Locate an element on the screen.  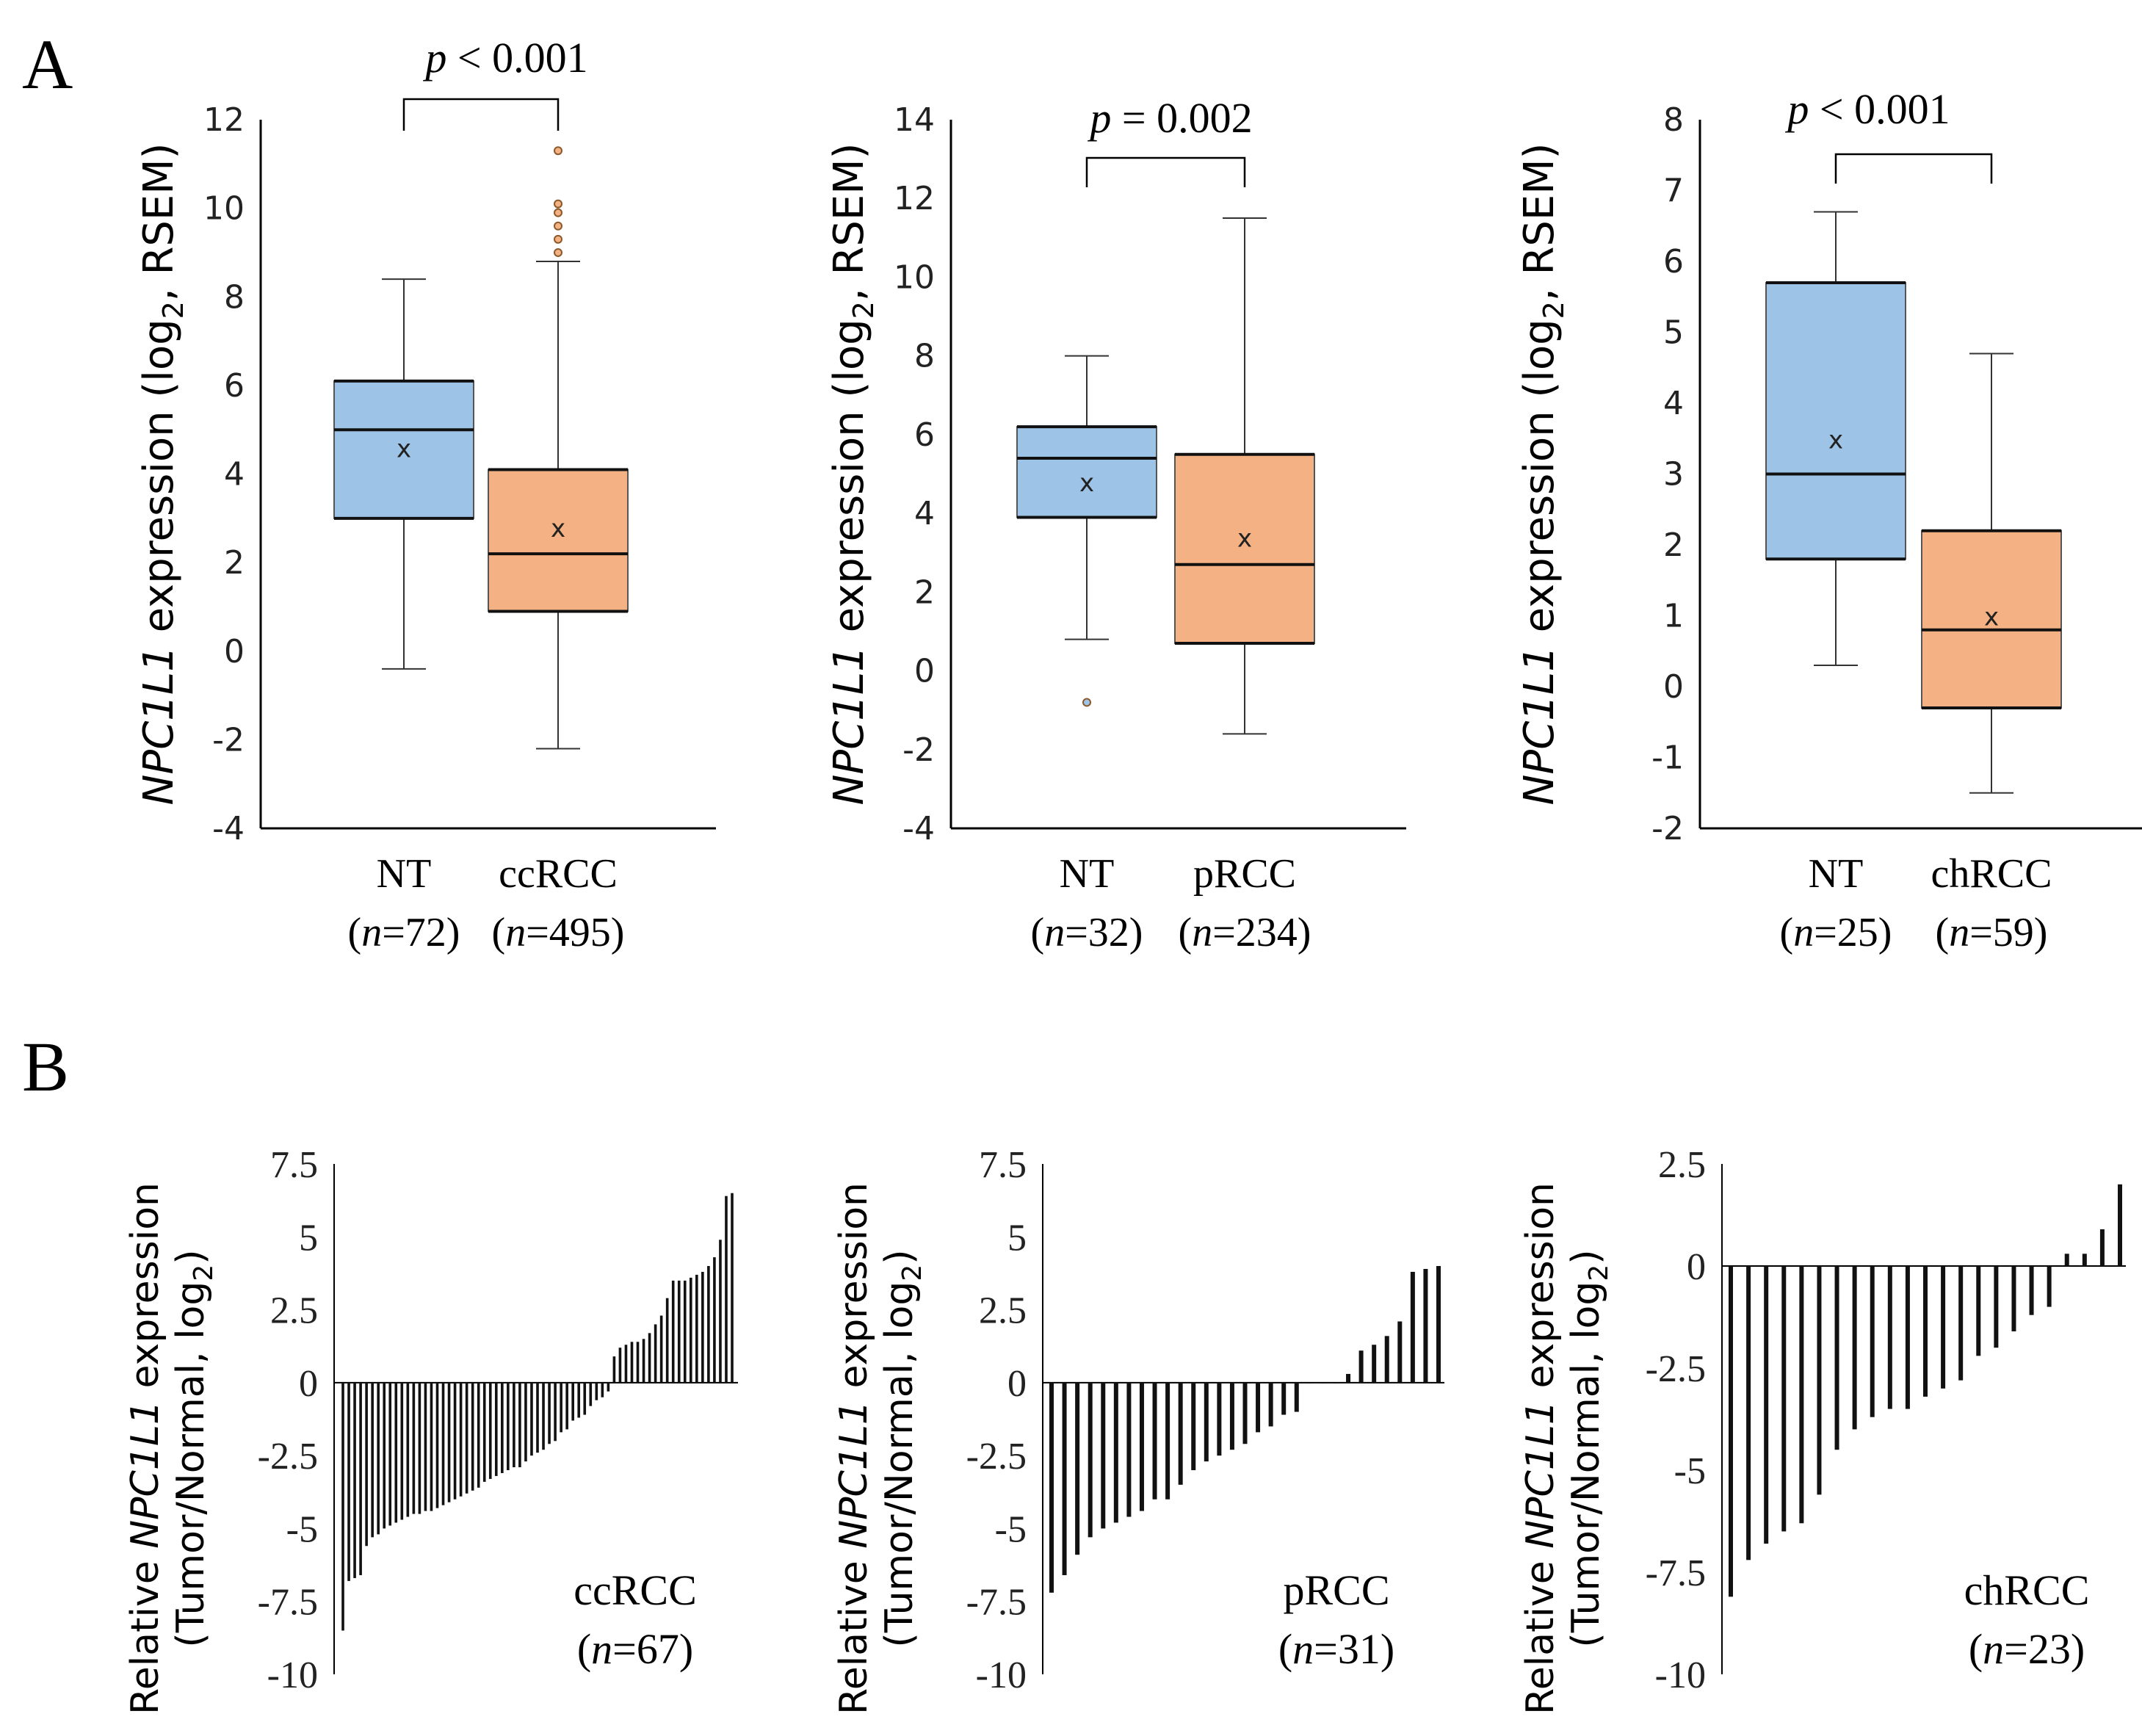
group-label: NT is located at coordinates (1087, 874).